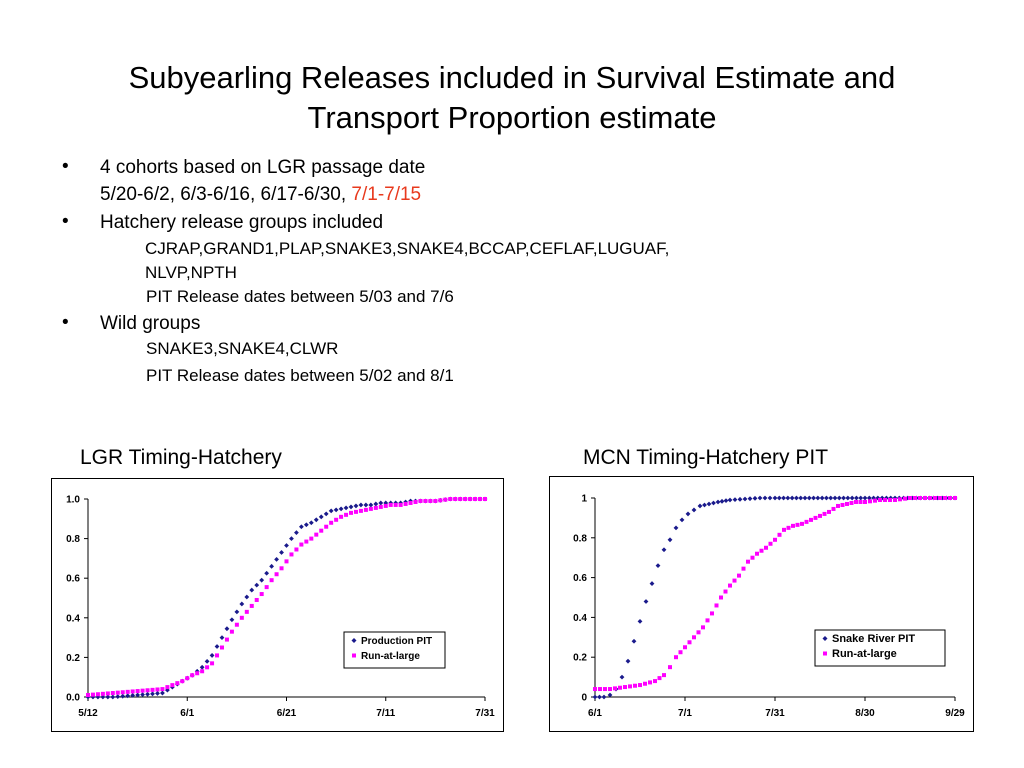 The image size is (1024, 768). Describe the element at coordinates (580, 538) in the screenshot. I see `mcn-y-tick-label: 0.8` at that location.